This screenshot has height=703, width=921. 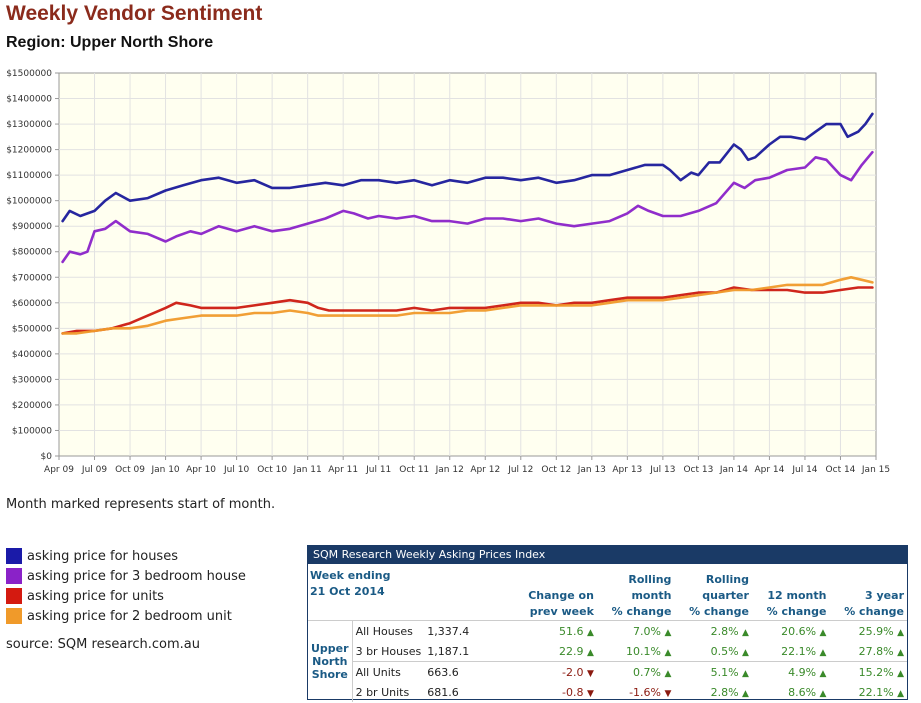 I want to click on cell-rolling-month: 0.7% ▲, so click(x=635, y=671).